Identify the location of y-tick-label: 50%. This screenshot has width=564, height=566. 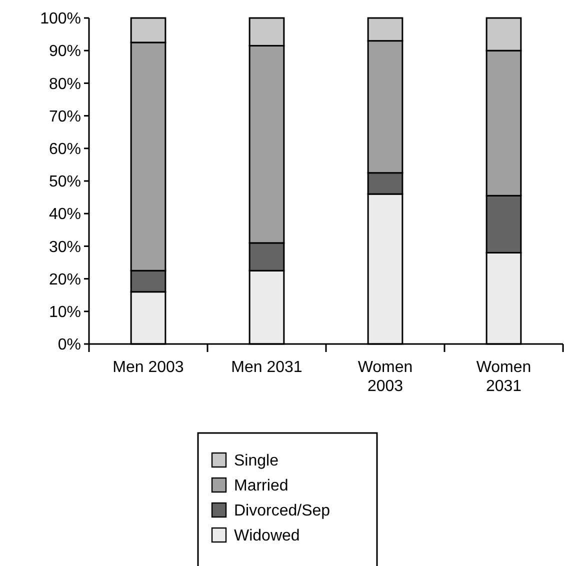
(64, 182).